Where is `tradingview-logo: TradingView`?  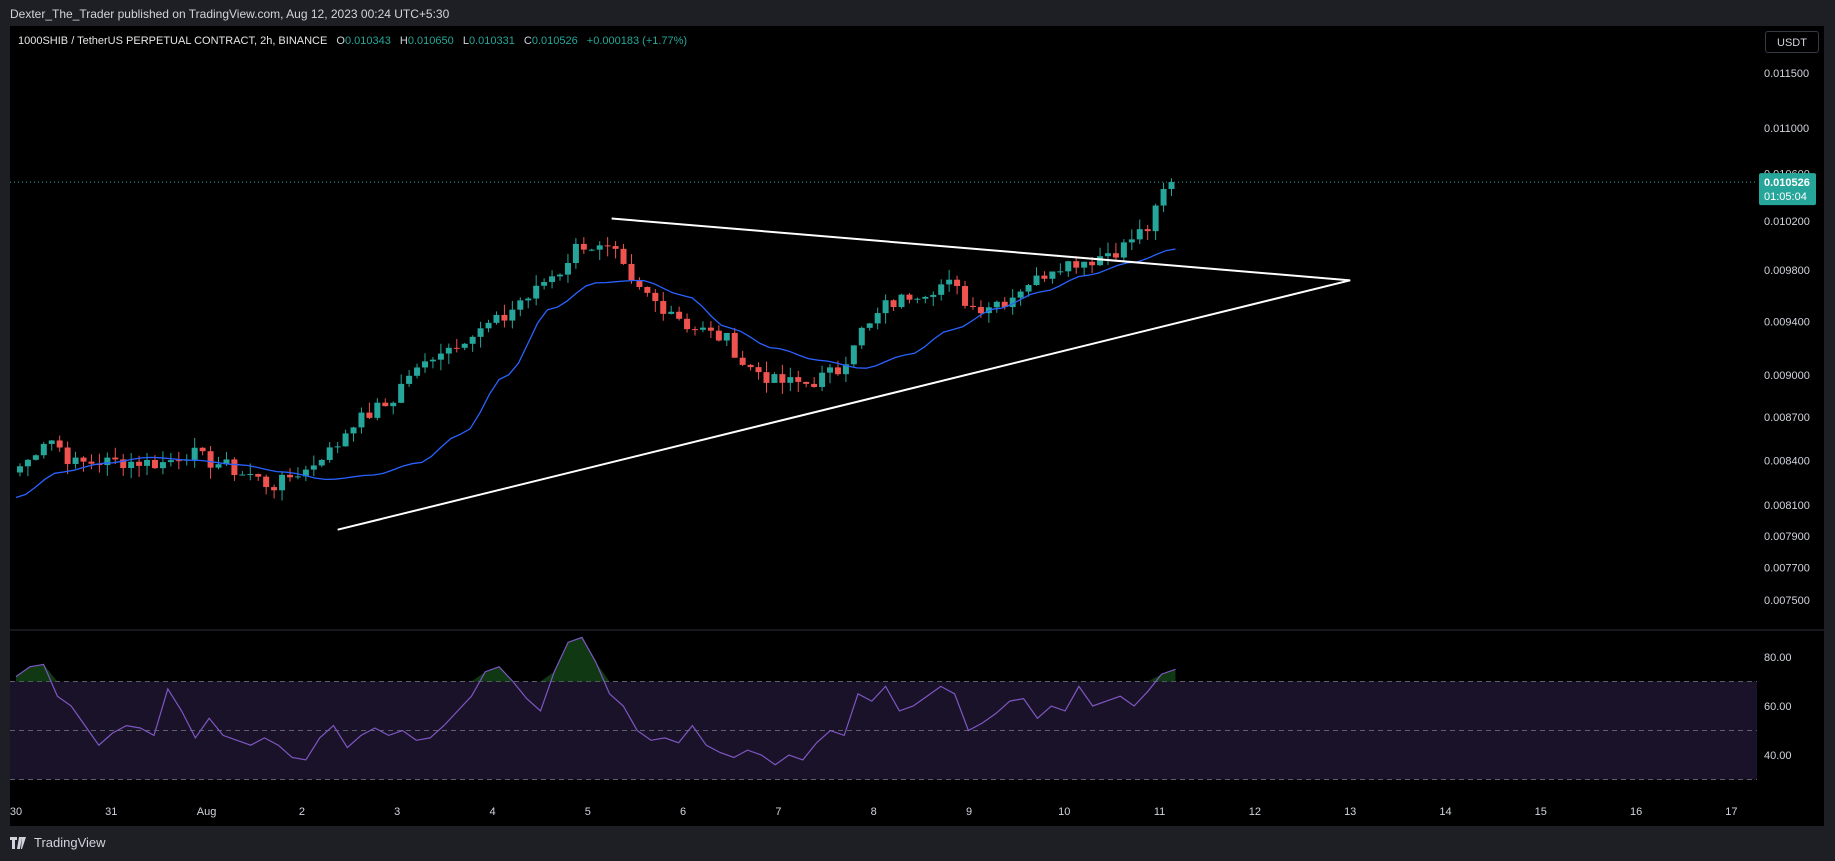
tradingview-logo: TradingView is located at coordinates (58, 842).